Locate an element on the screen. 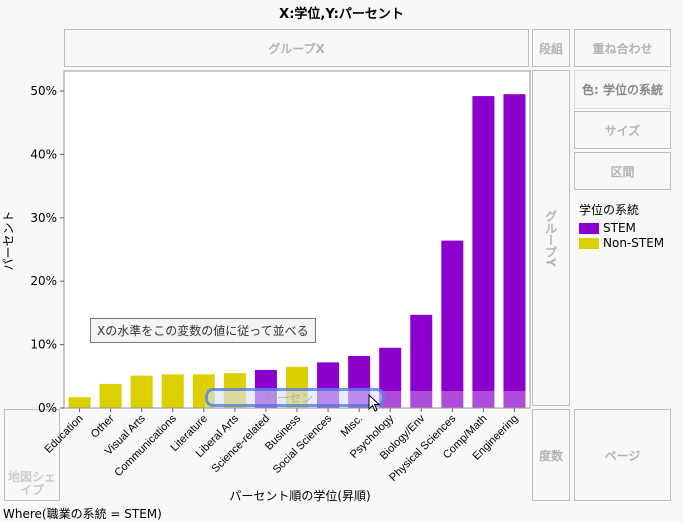 This screenshot has width=683, height=522. wrap-zone: 段組 is located at coordinates (551, 48).